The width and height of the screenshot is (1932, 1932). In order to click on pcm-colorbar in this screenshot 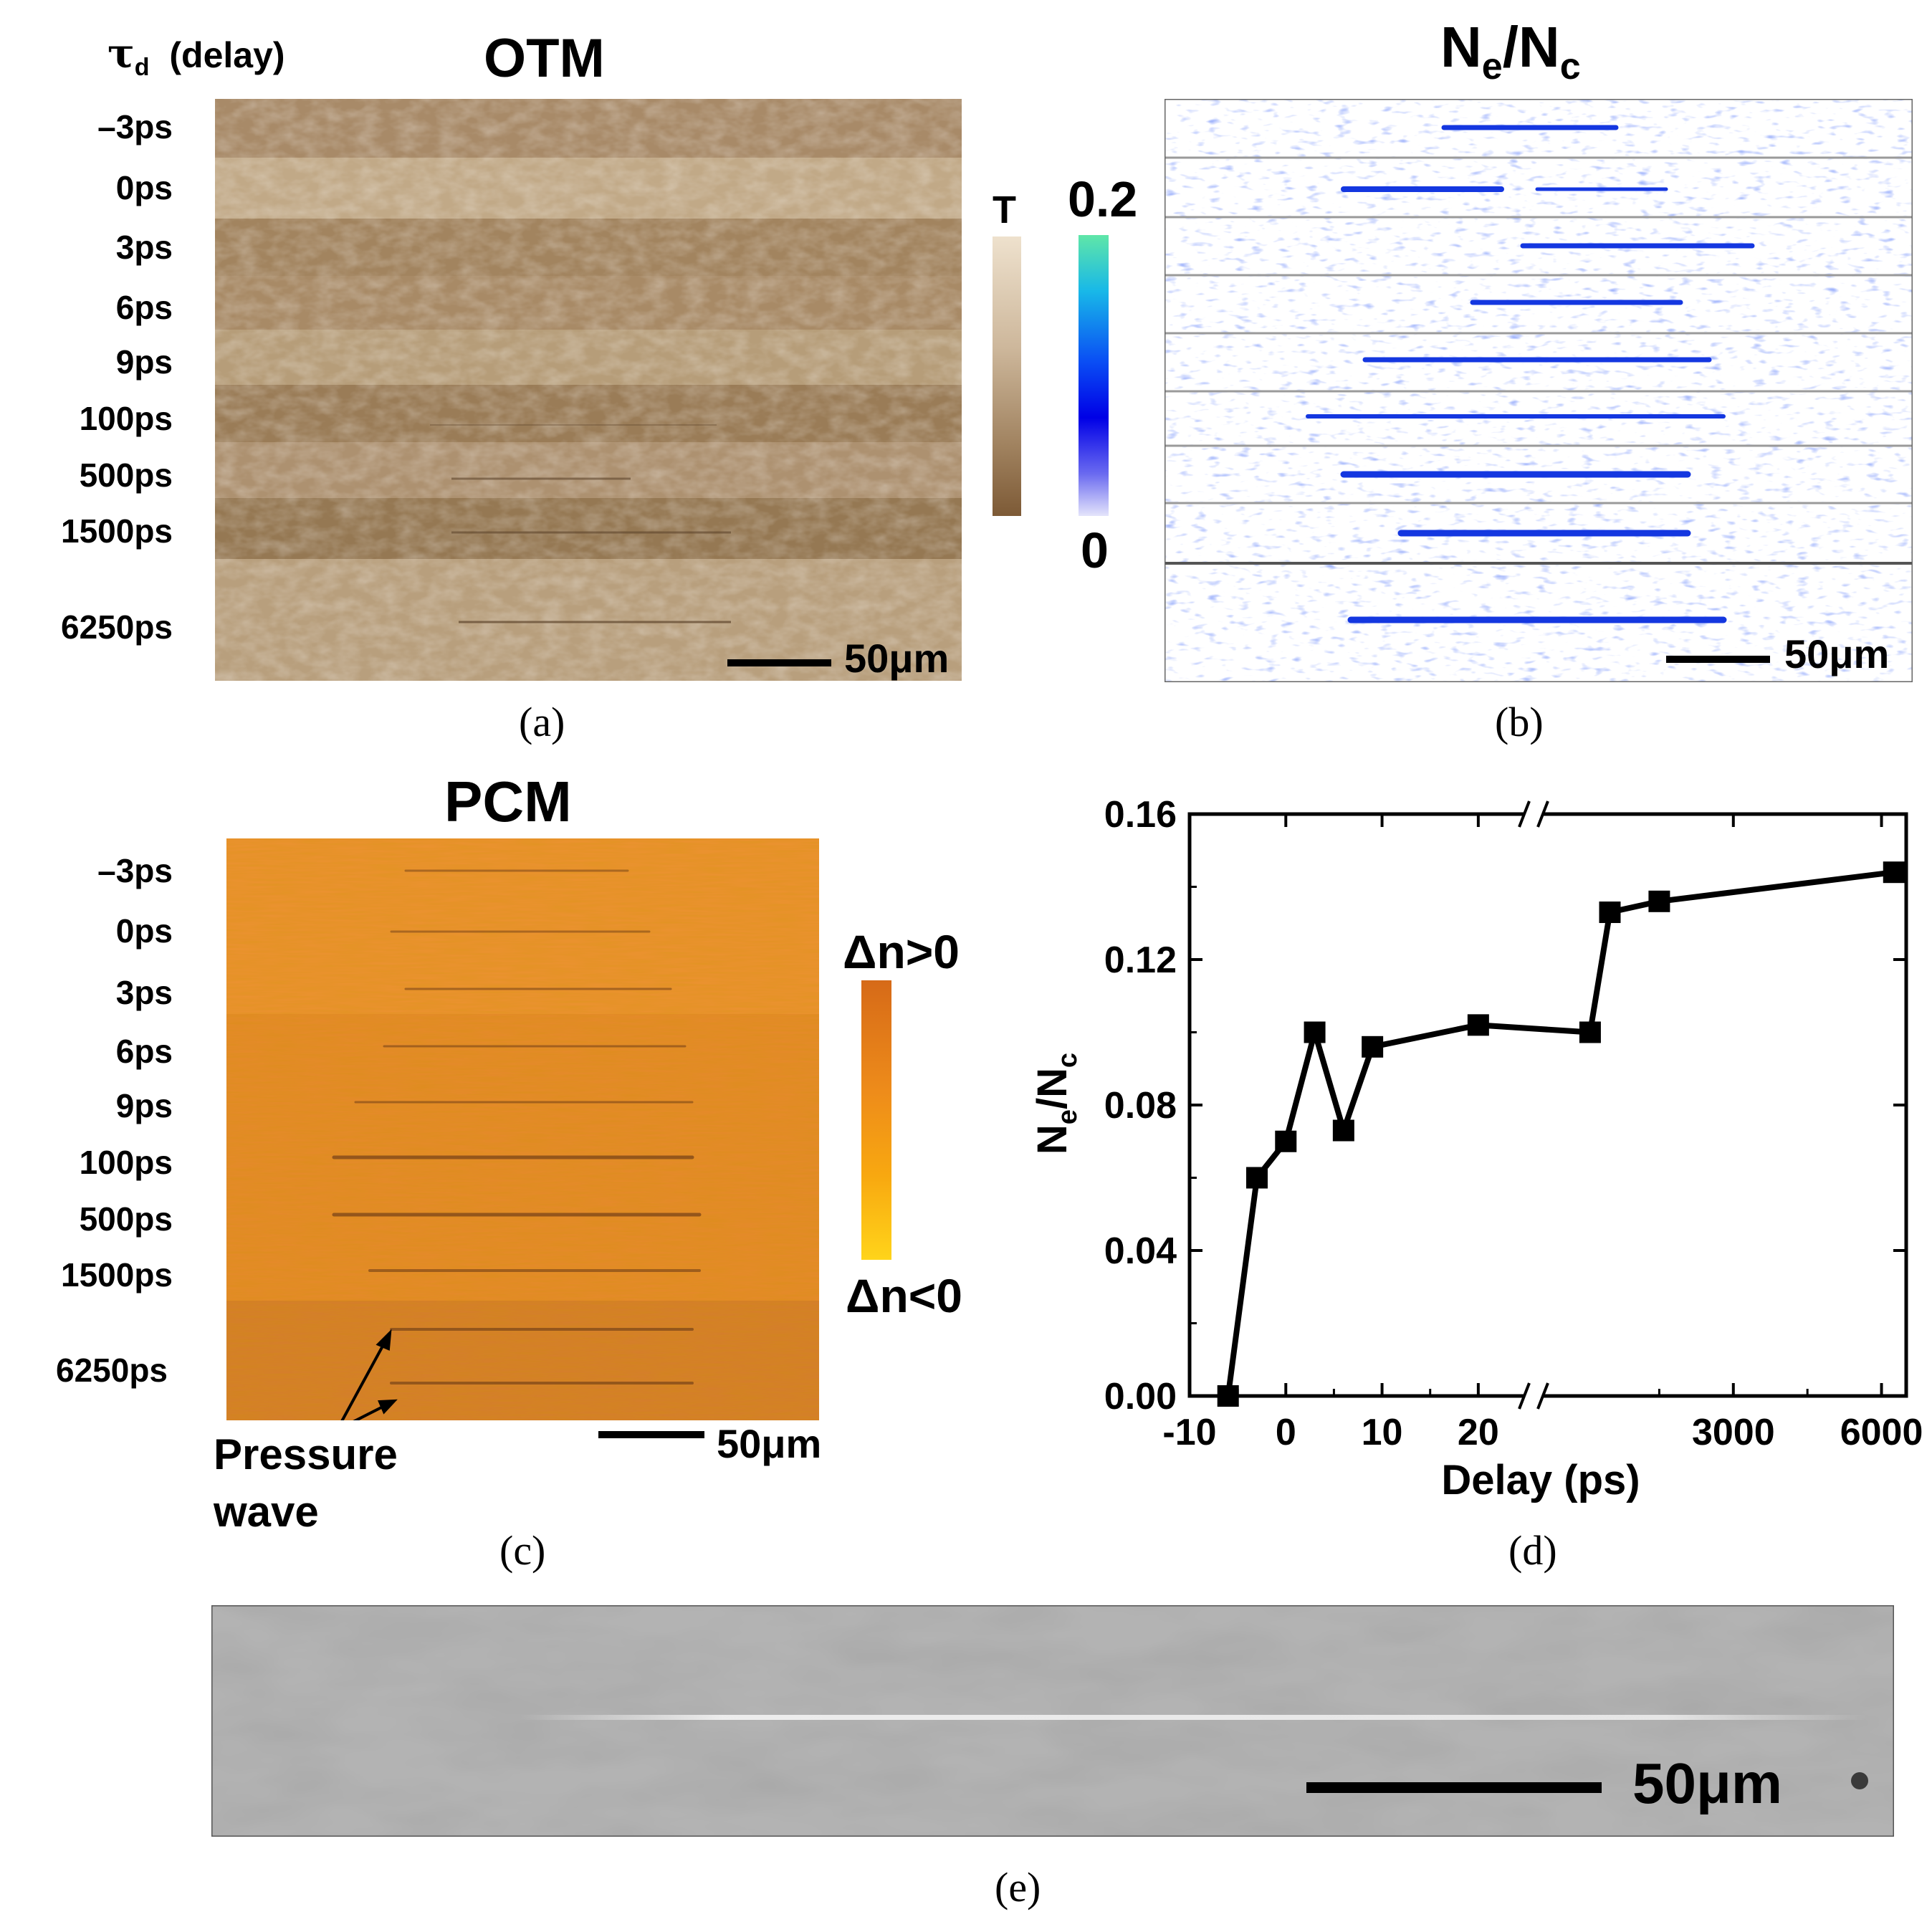, I will do `click(876, 1120)`.